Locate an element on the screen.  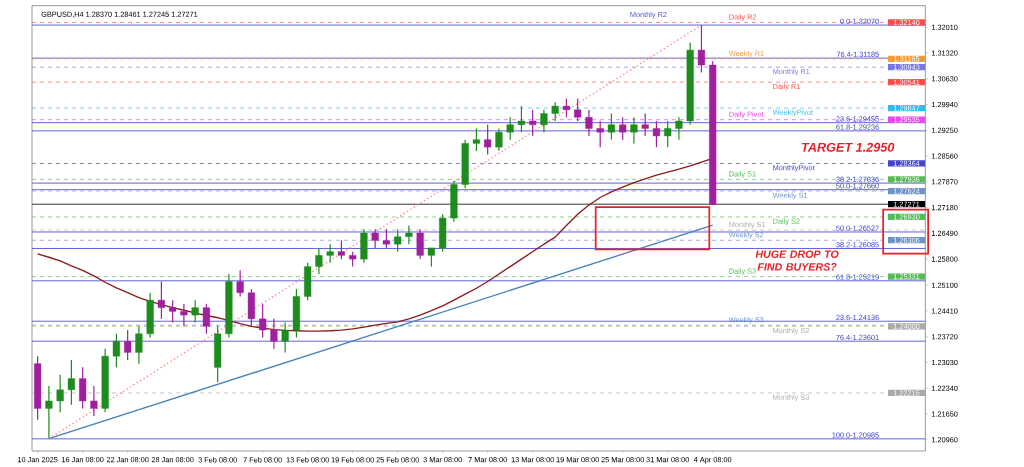
text: HUGE DROP TO FIND BUYERS? is located at coordinates (797, 260).